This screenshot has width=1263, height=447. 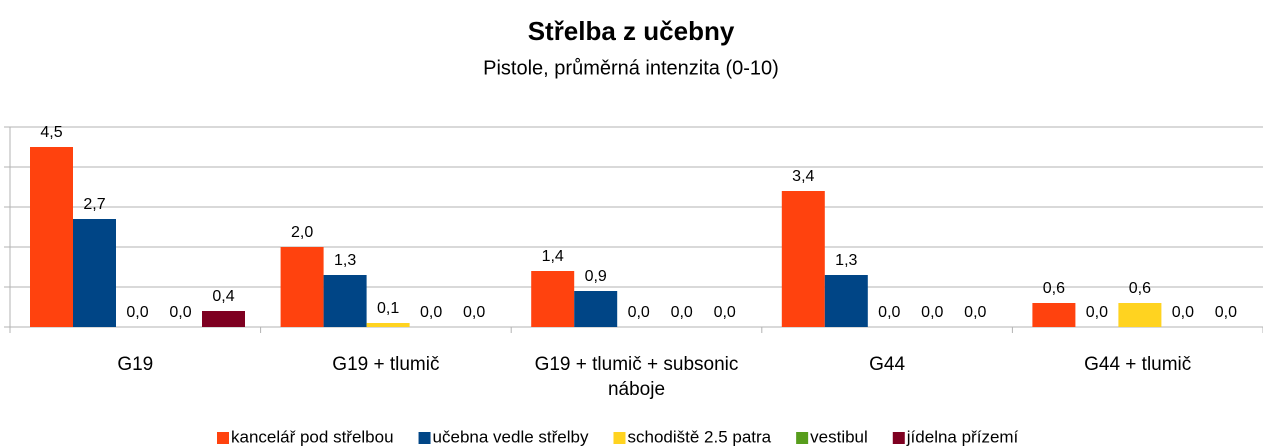 I want to click on x-tick-label: G19 + tlumič, so click(x=386, y=364).